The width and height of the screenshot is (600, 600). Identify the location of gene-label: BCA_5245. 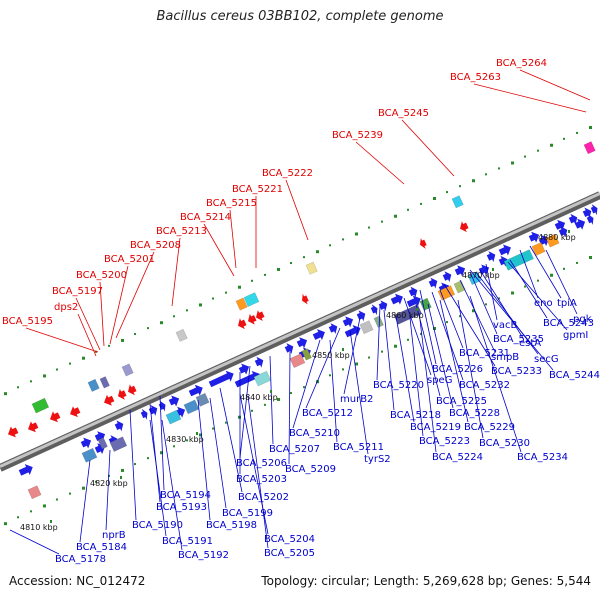
(403, 113).